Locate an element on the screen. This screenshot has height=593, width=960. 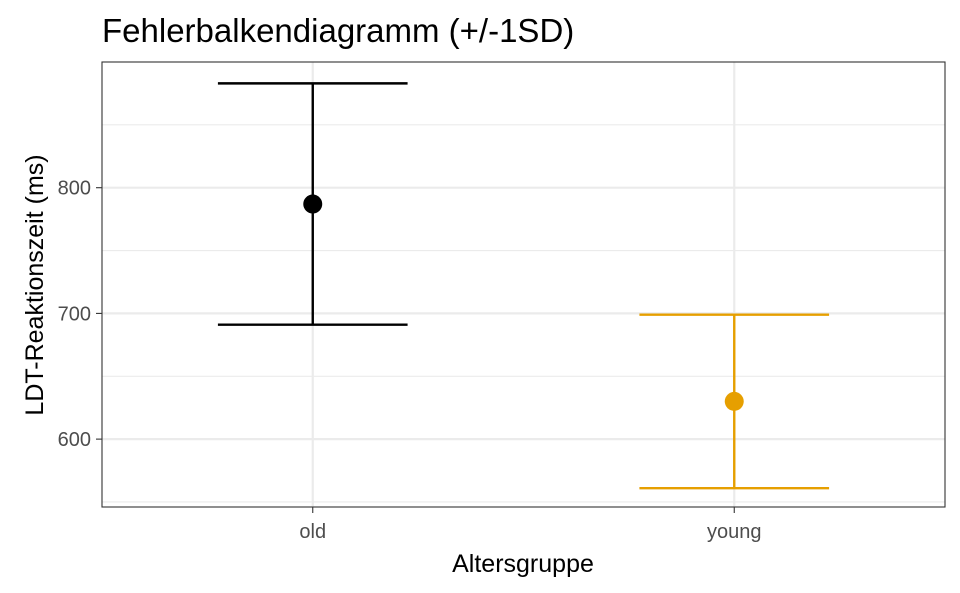
y-axis-title: LDT-Reaktionszeit (ms) is located at coordinates (35, 284).